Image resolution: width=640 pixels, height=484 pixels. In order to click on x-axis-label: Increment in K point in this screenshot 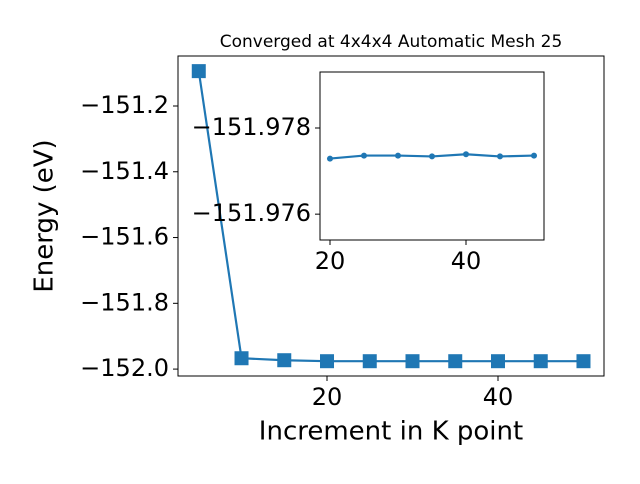, I will do `click(391, 432)`.